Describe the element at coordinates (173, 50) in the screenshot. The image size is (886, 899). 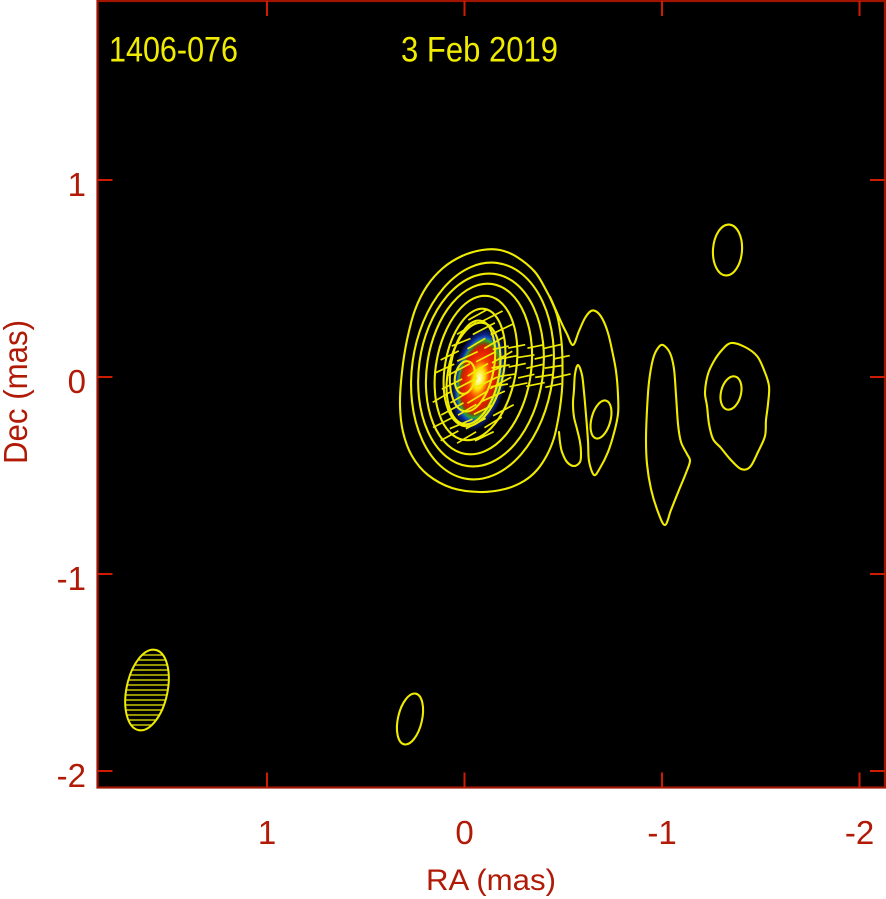
I see `svg-text: 1406-076` at that location.